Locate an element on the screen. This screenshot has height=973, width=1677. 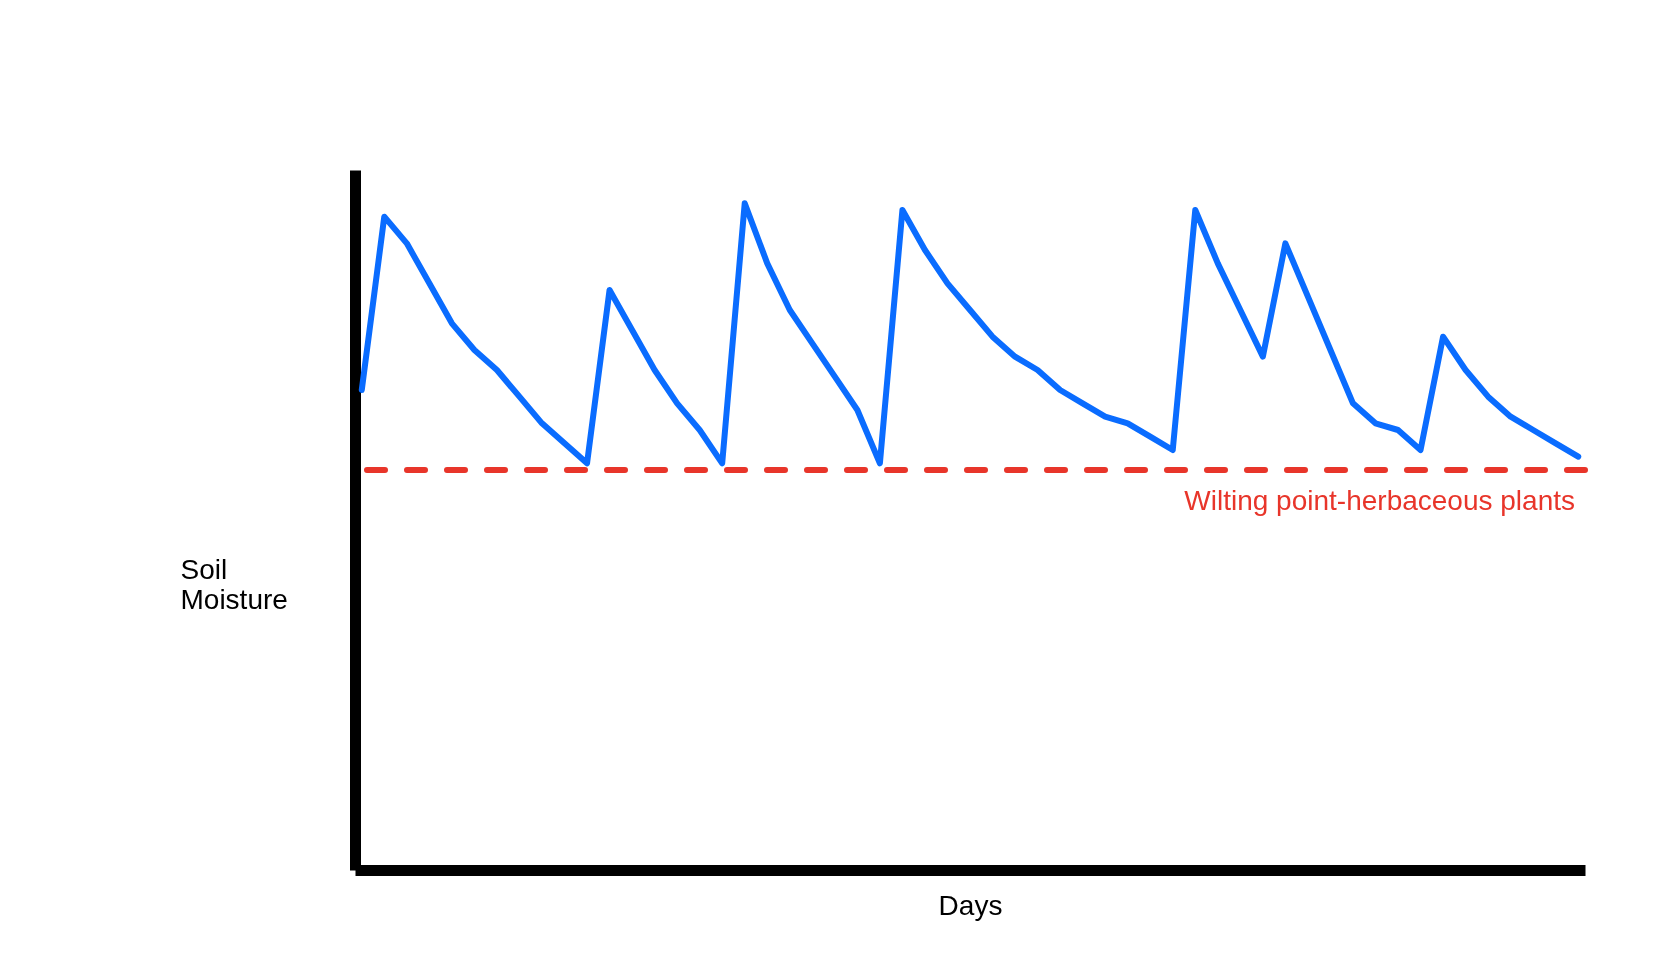
x-axis-title: Days is located at coordinates (970, 905).